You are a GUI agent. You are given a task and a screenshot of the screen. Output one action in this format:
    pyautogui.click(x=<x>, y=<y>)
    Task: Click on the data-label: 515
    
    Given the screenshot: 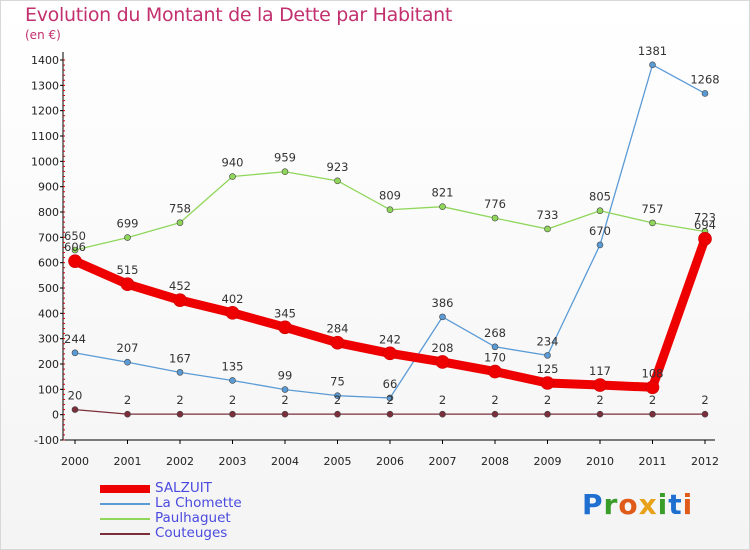 What is the action you would take?
    pyautogui.click(x=128, y=270)
    